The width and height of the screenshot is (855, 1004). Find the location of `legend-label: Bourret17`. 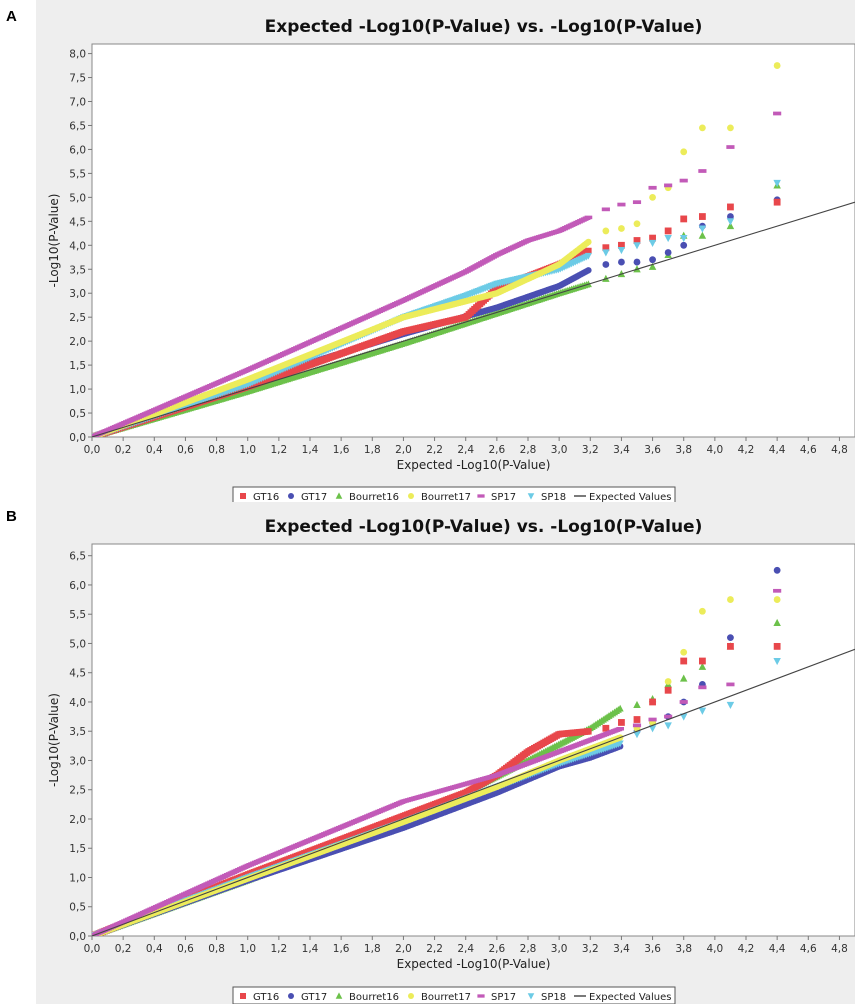

legend-label: Bourret17 is located at coordinates (446, 497).